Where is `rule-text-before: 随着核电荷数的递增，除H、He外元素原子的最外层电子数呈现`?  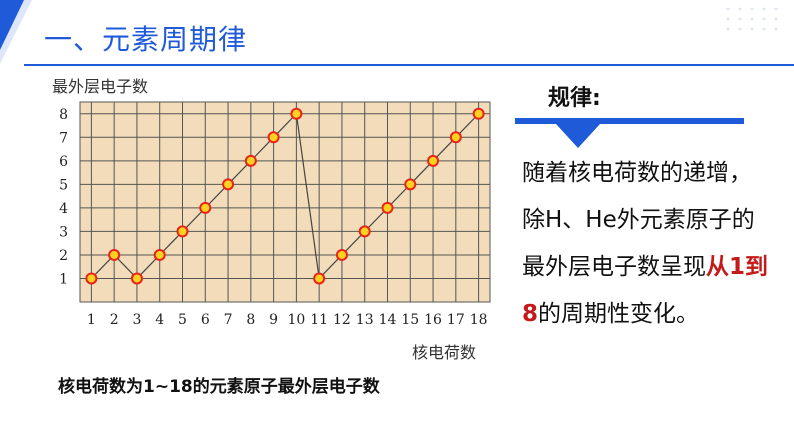
rule-text-before: 随着核电荷数的递增，除H、He外元素原子的最外层电子数呈现 is located at coordinates (638, 220).